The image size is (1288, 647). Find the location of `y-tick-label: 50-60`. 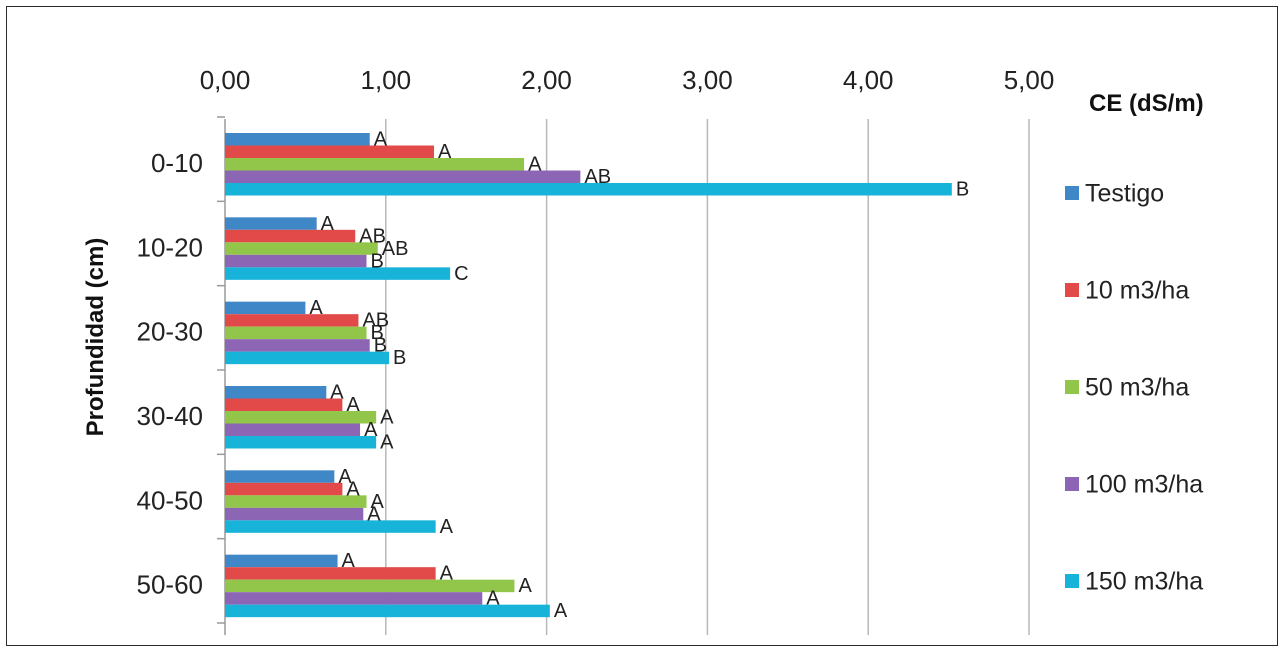

y-tick-label: 50-60 is located at coordinates (170, 585).